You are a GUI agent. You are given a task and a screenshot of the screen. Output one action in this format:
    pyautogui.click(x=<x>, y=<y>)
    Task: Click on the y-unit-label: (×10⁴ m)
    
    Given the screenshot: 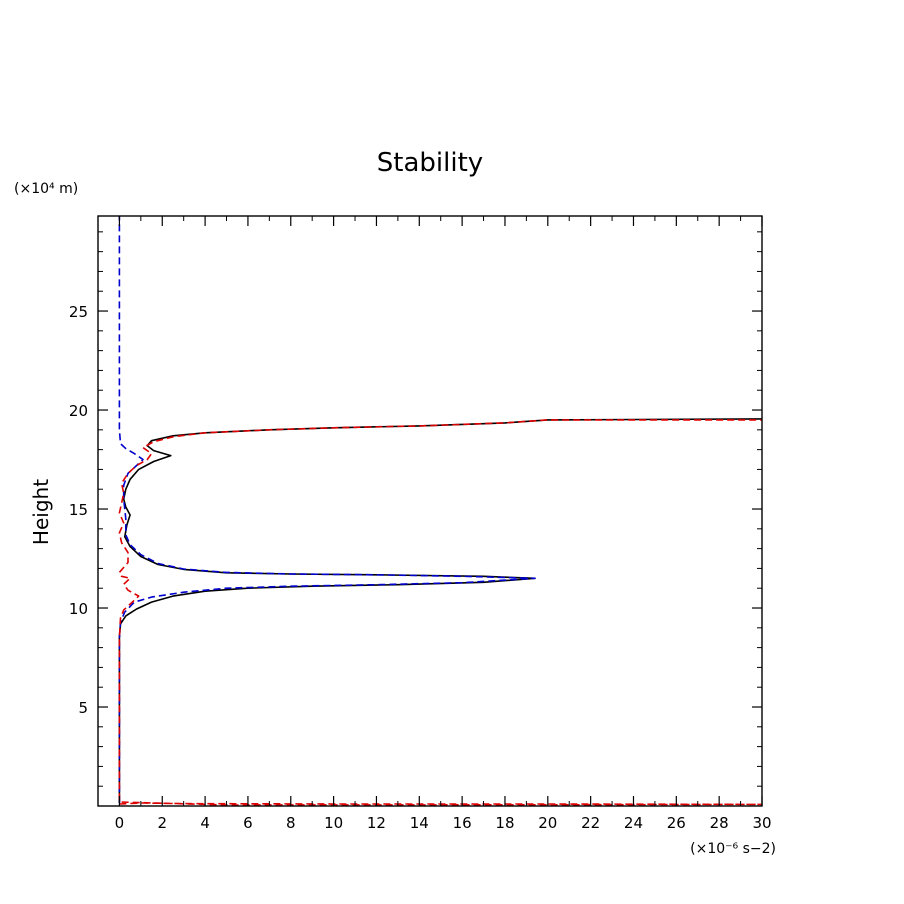 What is the action you would take?
    pyautogui.click(x=46, y=189)
    